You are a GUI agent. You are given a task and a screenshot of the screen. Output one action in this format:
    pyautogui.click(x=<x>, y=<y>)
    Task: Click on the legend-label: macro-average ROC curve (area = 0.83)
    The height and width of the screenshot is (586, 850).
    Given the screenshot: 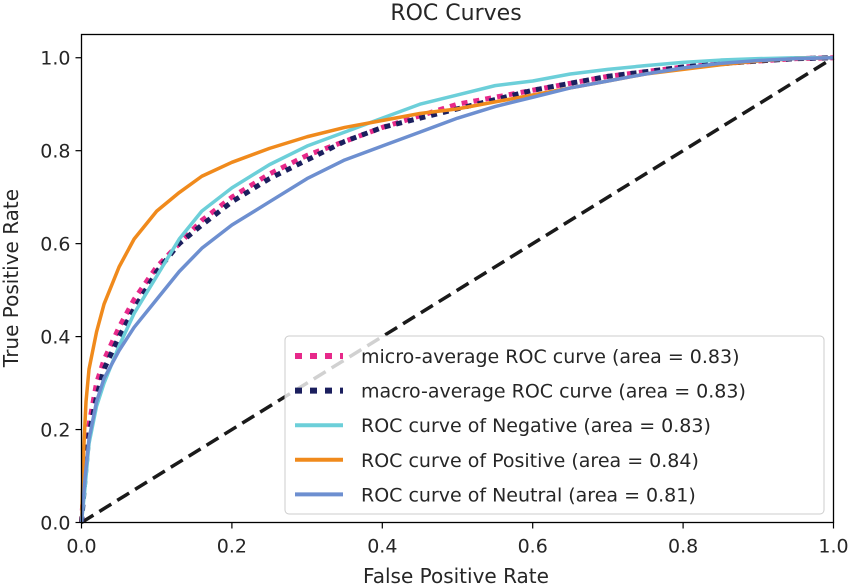 What is the action you would take?
    pyautogui.click(x=553, y=392)
    